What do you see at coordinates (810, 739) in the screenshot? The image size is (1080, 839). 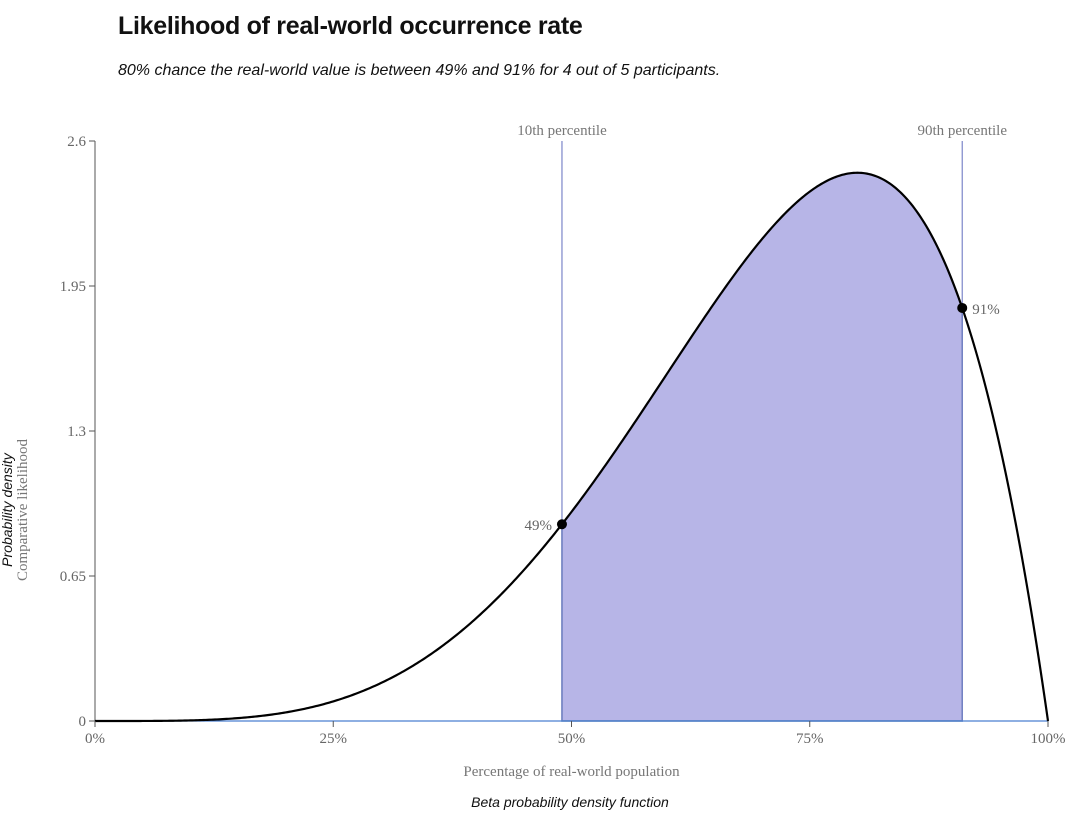 I see `x-tick-label: 75%` at bounding box center [810, 739].